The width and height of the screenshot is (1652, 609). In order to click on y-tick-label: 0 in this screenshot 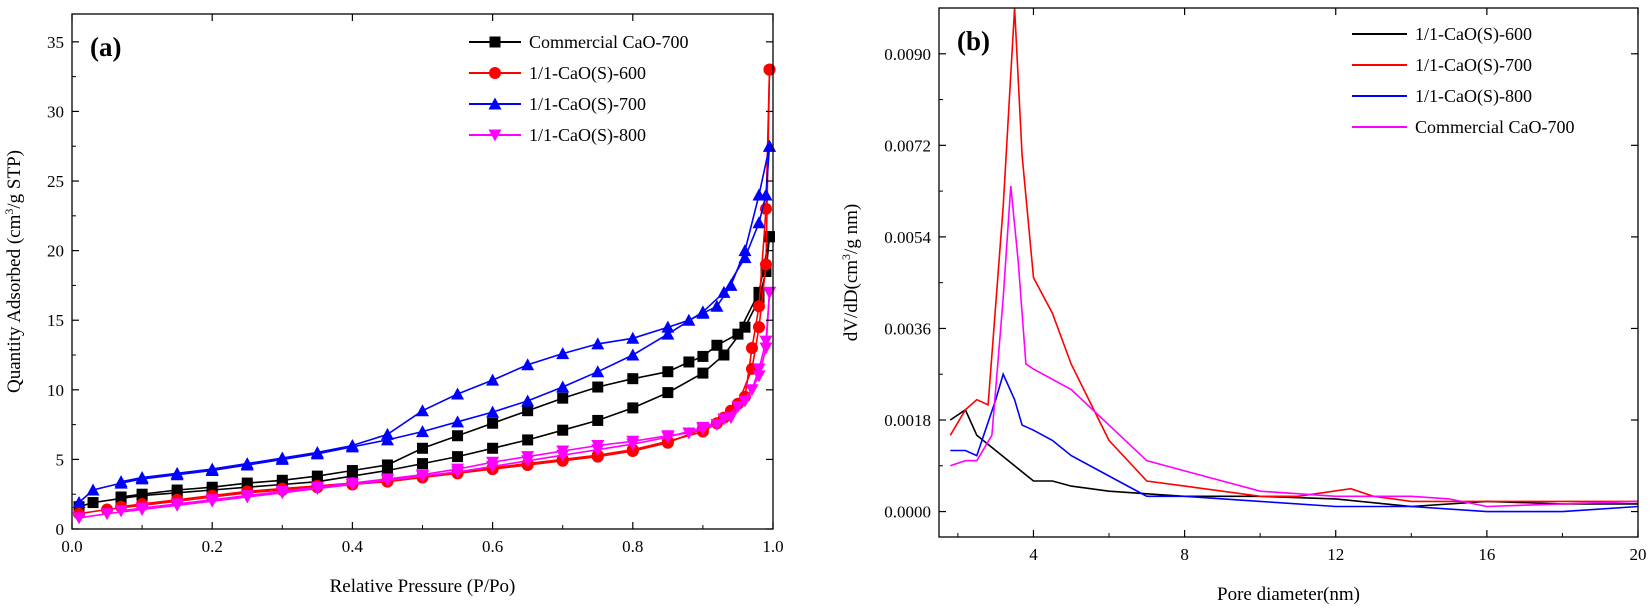, I will do `click(60, 529)`.